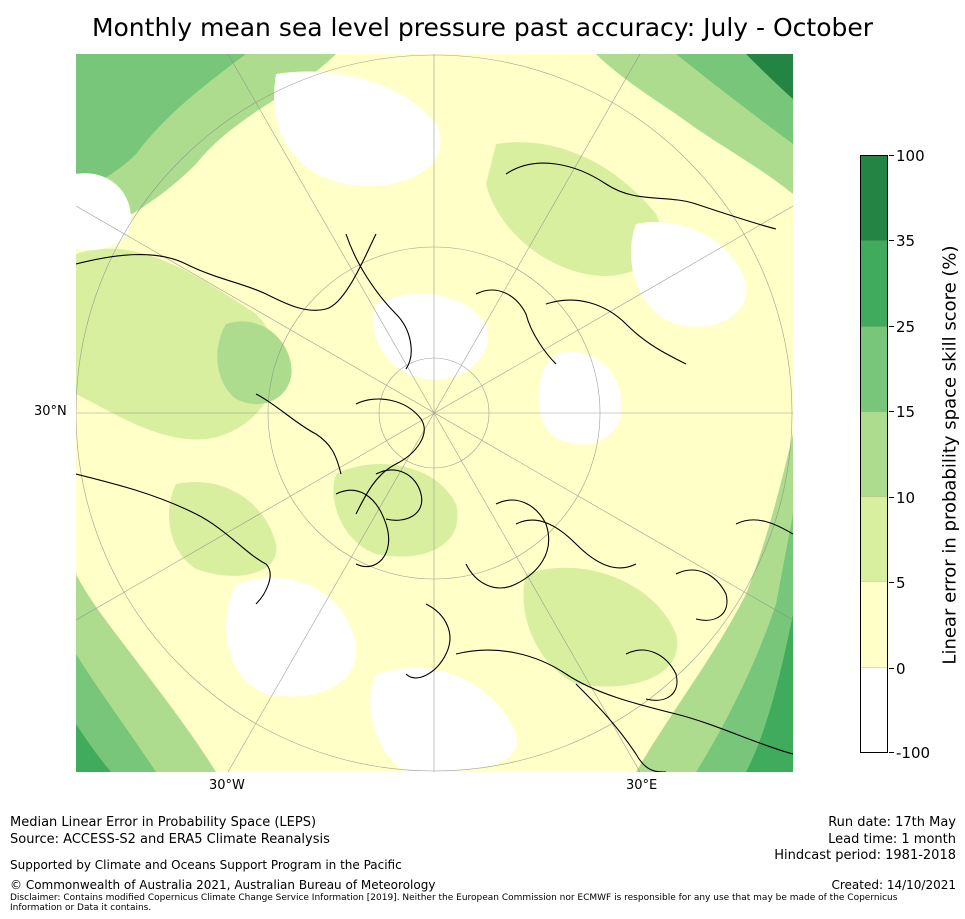  I want to click on skill-band-15-25-sw, so click(116, 713).